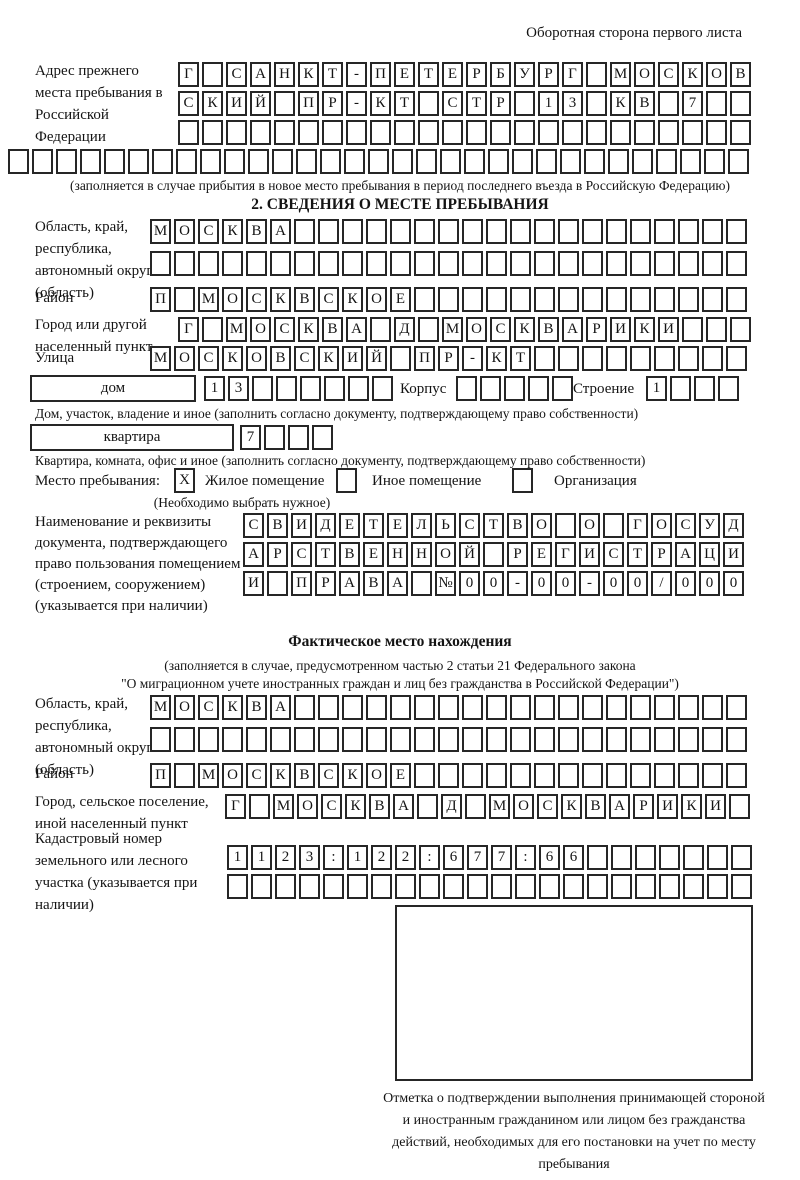 The image size is (800, 1180). Describe the element at coordinates (54, 298) in the screenshot. I see `district-label: Район` at that location.